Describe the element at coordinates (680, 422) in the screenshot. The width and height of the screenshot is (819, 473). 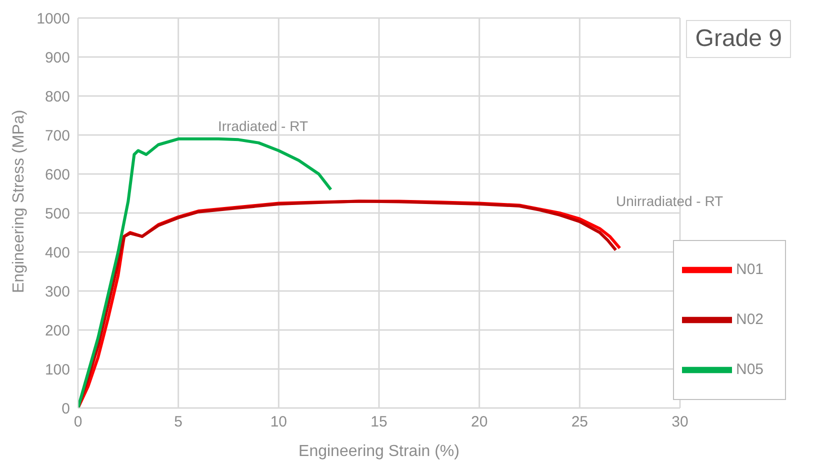
I see `x-tick-label: 30` at that location.